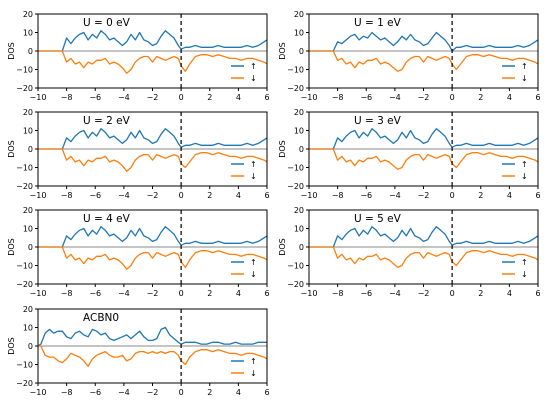 The width and height of the screenshot is (550, 405). I want to click on panel-title: U = 3 eV, so click(378, 121).